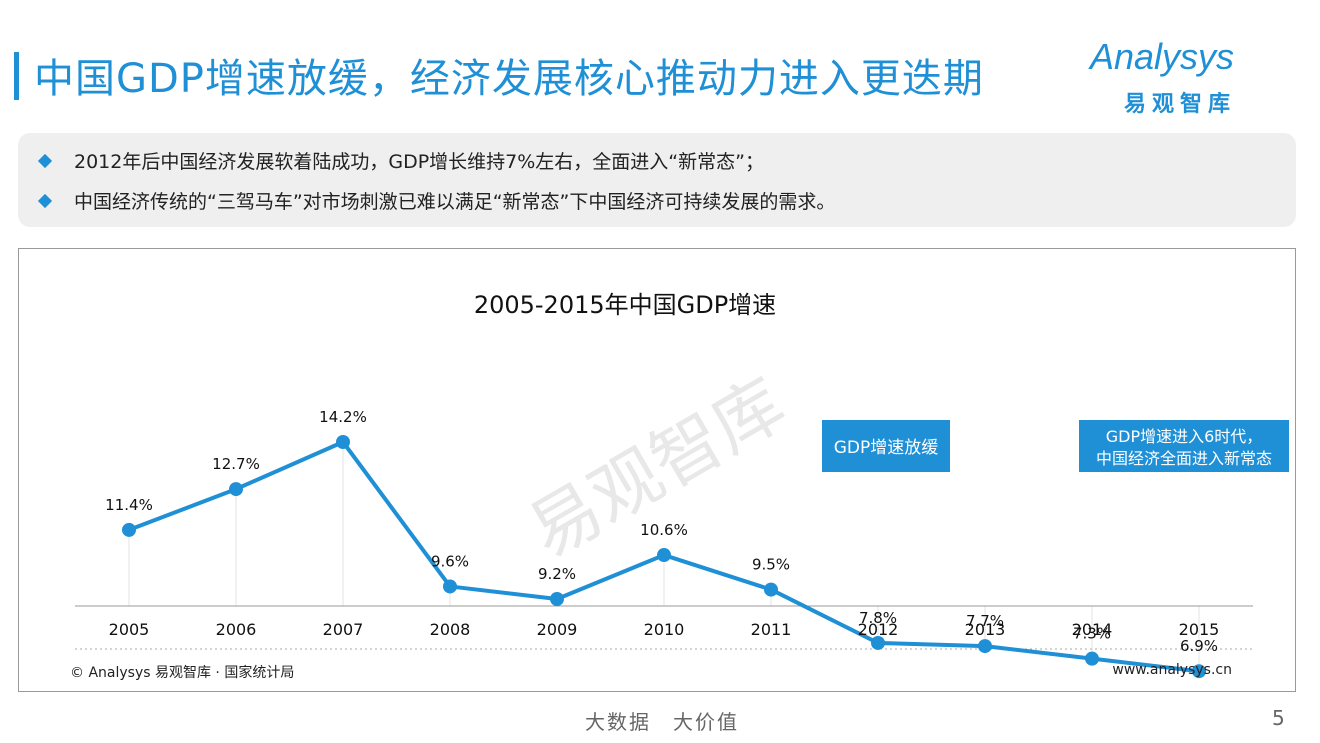 Image resolution: width=1320 pixels, height=743 pixels. I want to click on data-label: 9.6%, so click(450, 561).